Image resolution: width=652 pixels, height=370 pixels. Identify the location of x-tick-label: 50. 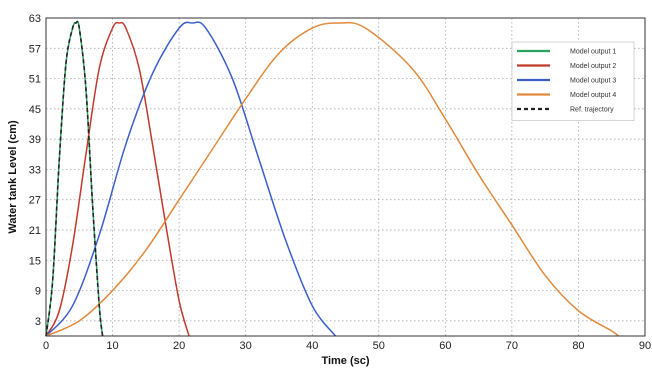
(379, 346).